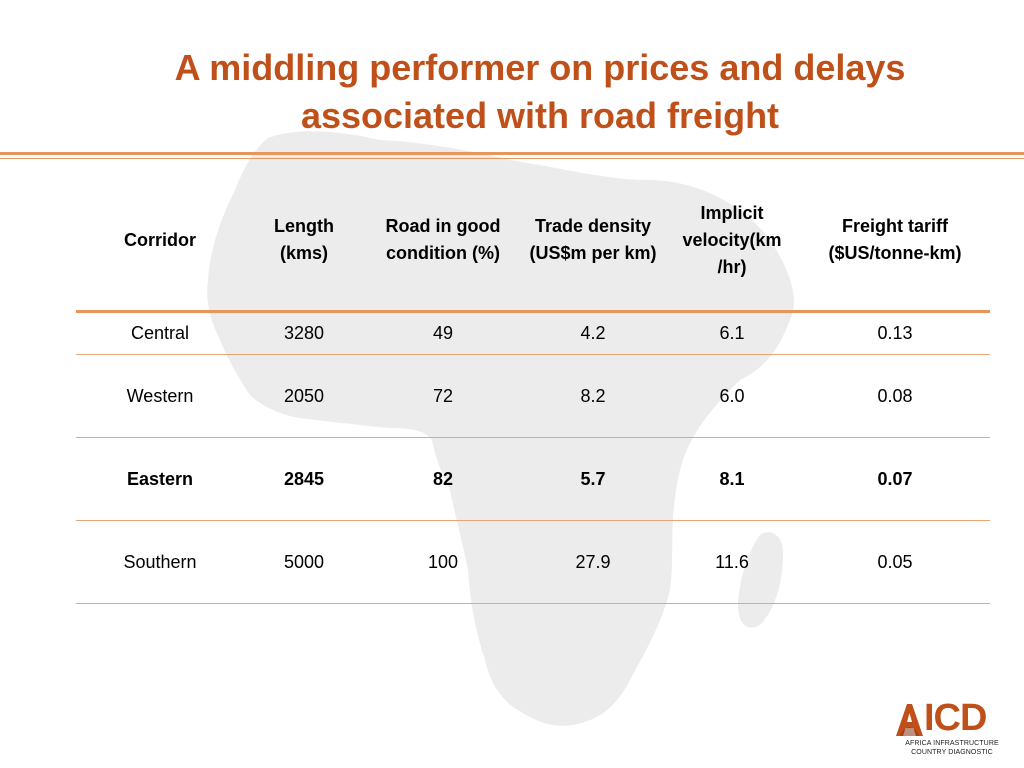 This screenshot has height=768, width=1024. Describe the element at coordinates (160, 479) in the screenshot. I see `cell-corridor: Eastern` at that location.